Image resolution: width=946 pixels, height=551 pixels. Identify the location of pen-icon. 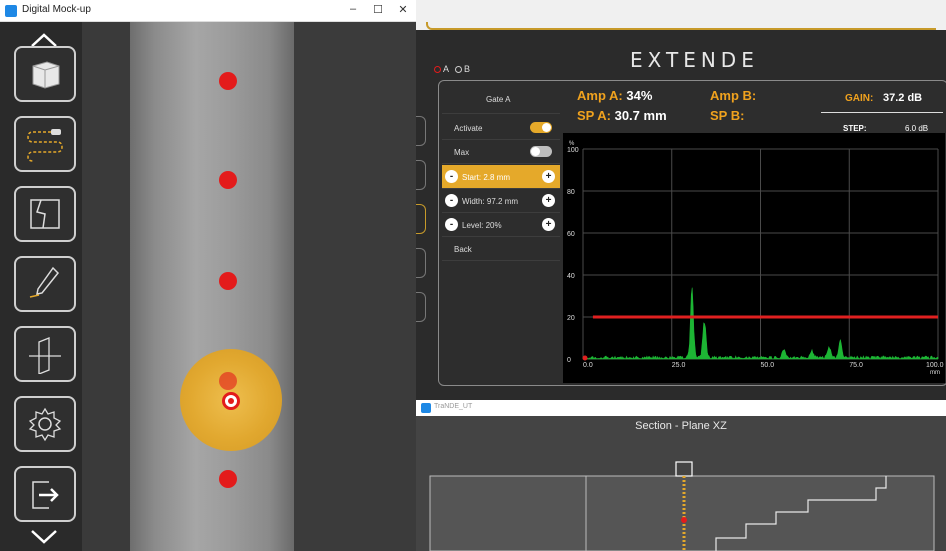
(44, 282).